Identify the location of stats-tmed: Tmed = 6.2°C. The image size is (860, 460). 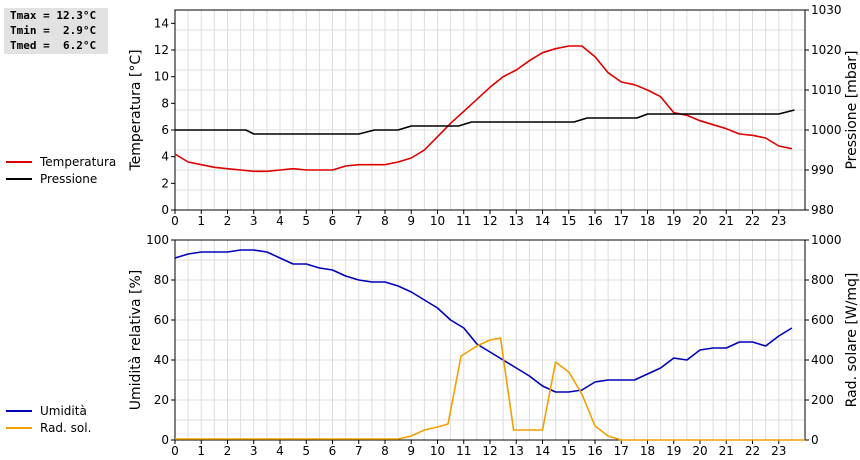
(53, 45).